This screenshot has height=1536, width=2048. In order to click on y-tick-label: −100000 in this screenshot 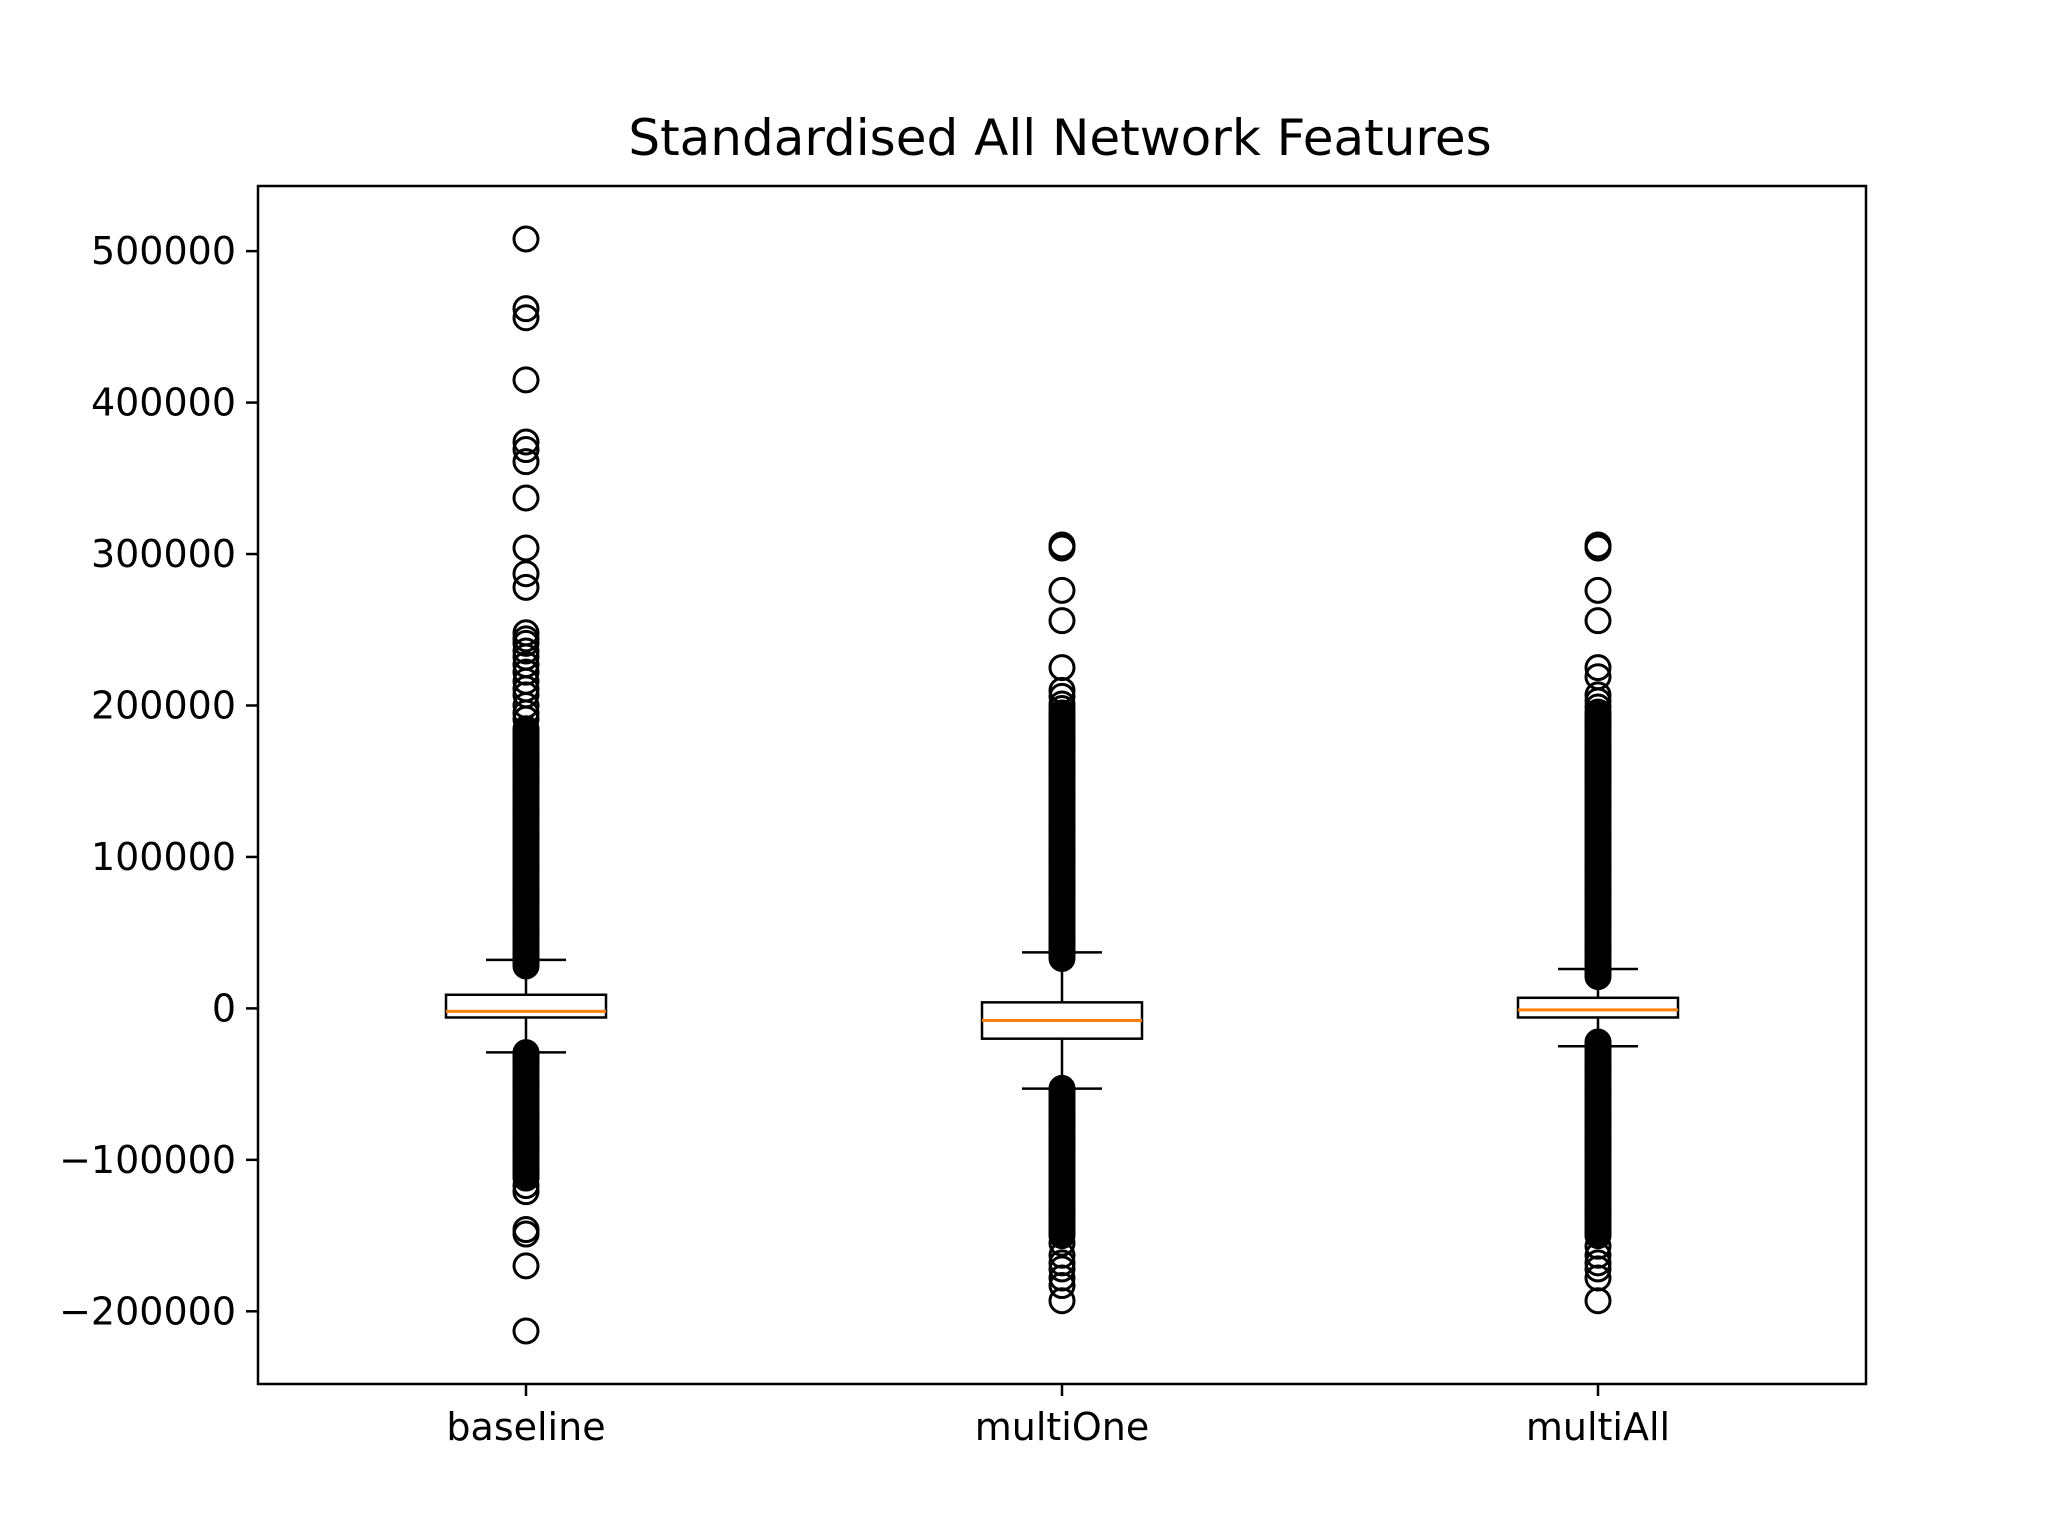, I will do `click(147, 1160)`.